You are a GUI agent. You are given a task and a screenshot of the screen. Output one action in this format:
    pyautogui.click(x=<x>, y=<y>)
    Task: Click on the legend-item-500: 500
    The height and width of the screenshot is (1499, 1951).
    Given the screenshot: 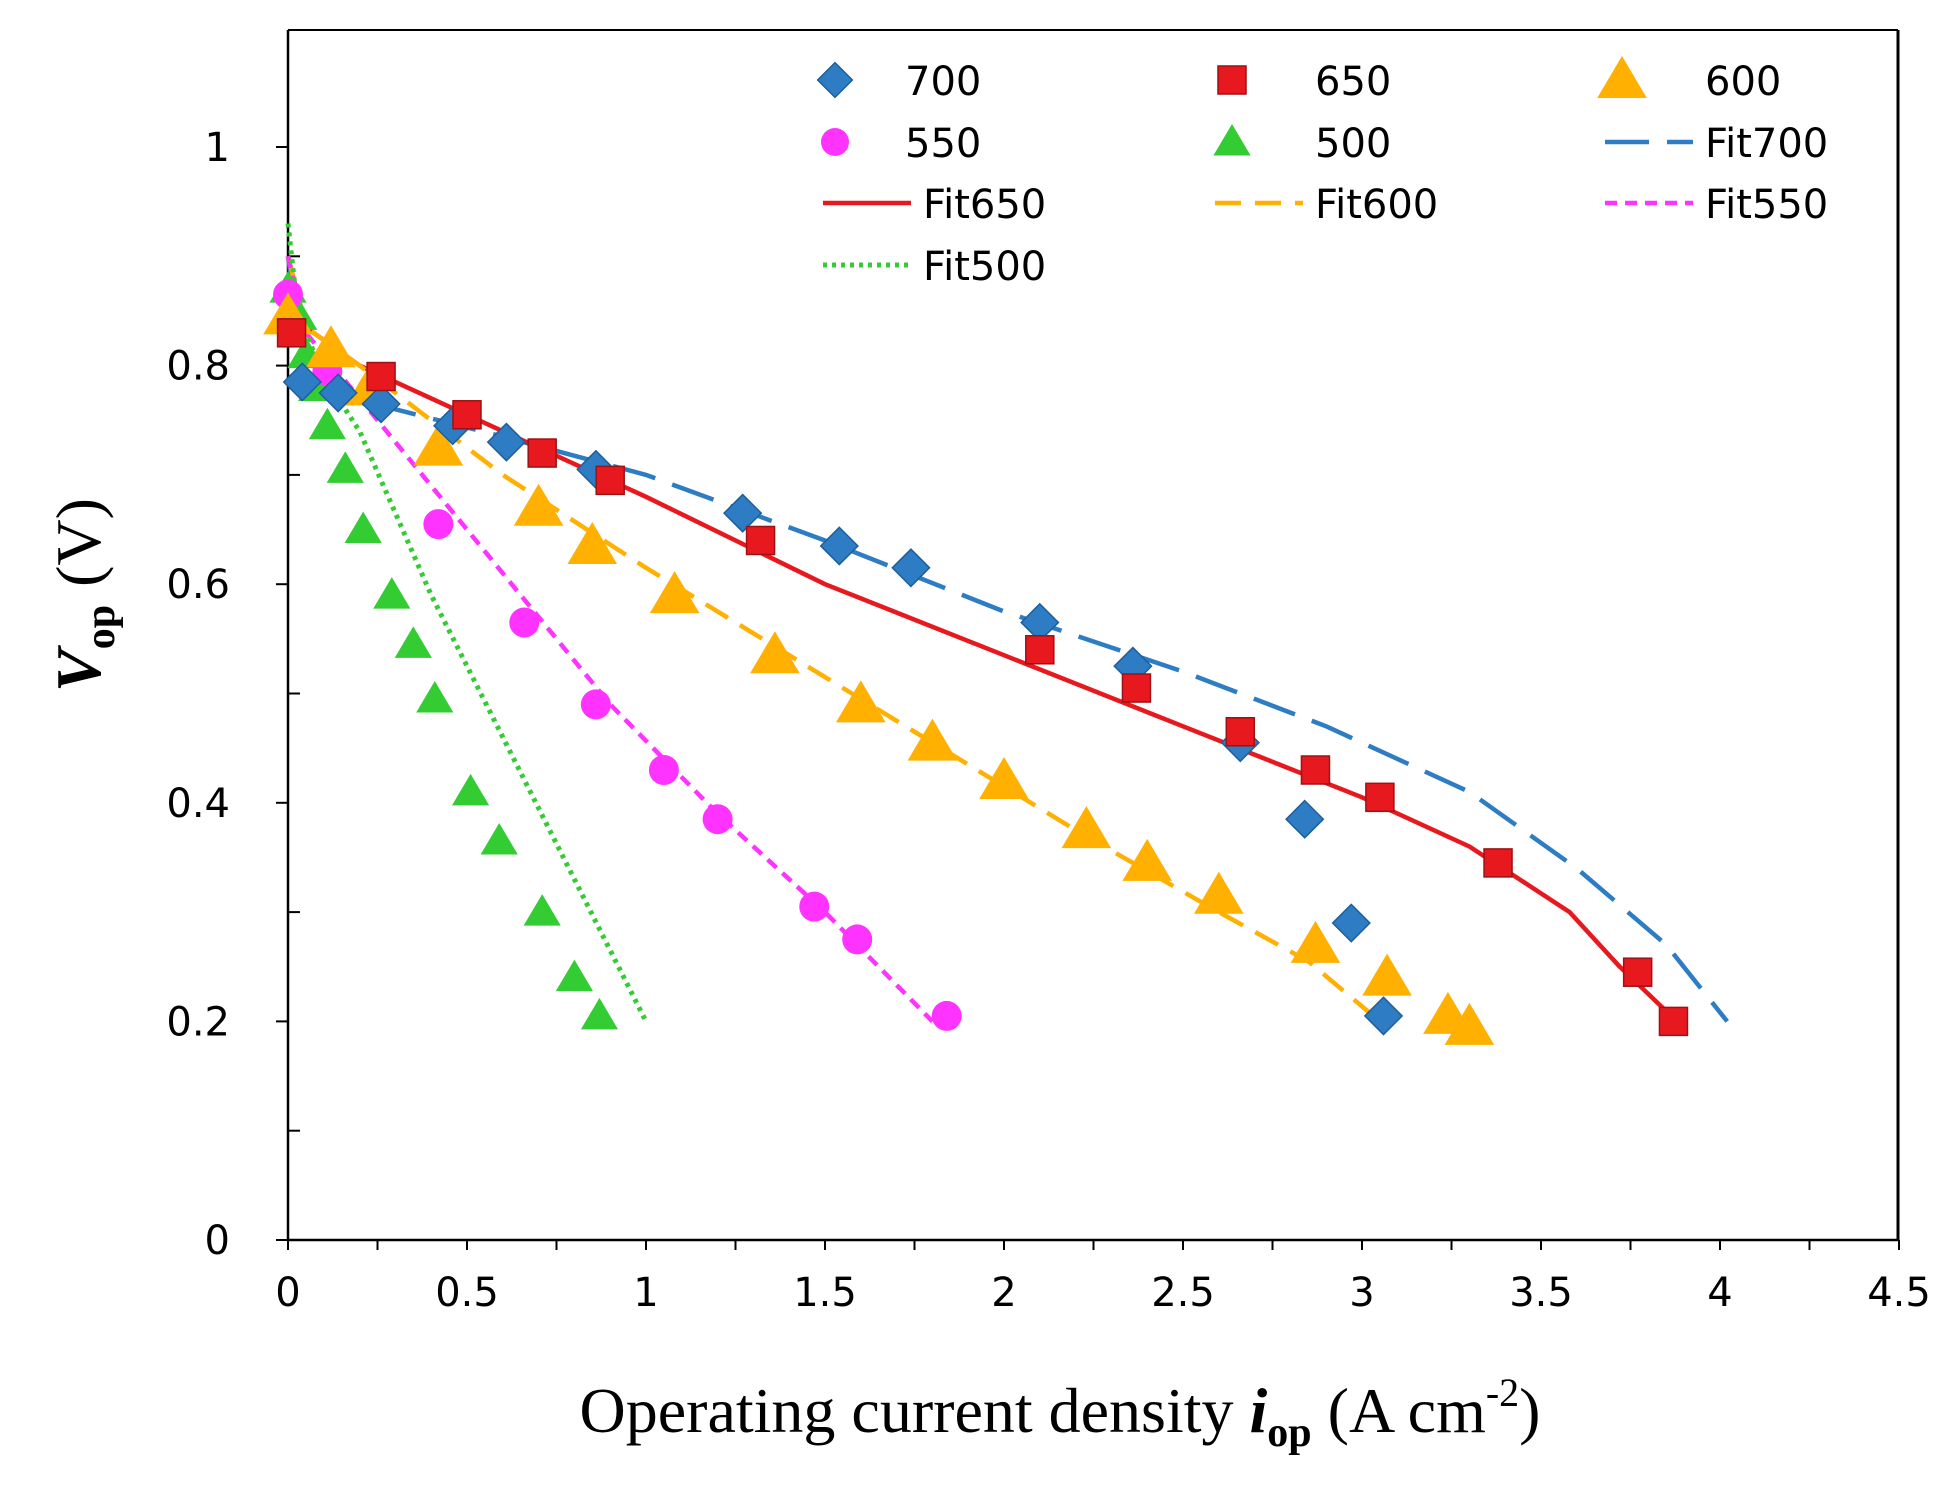 What is the action you would take?
    pyautogui.click(x=1302, y=144)
    